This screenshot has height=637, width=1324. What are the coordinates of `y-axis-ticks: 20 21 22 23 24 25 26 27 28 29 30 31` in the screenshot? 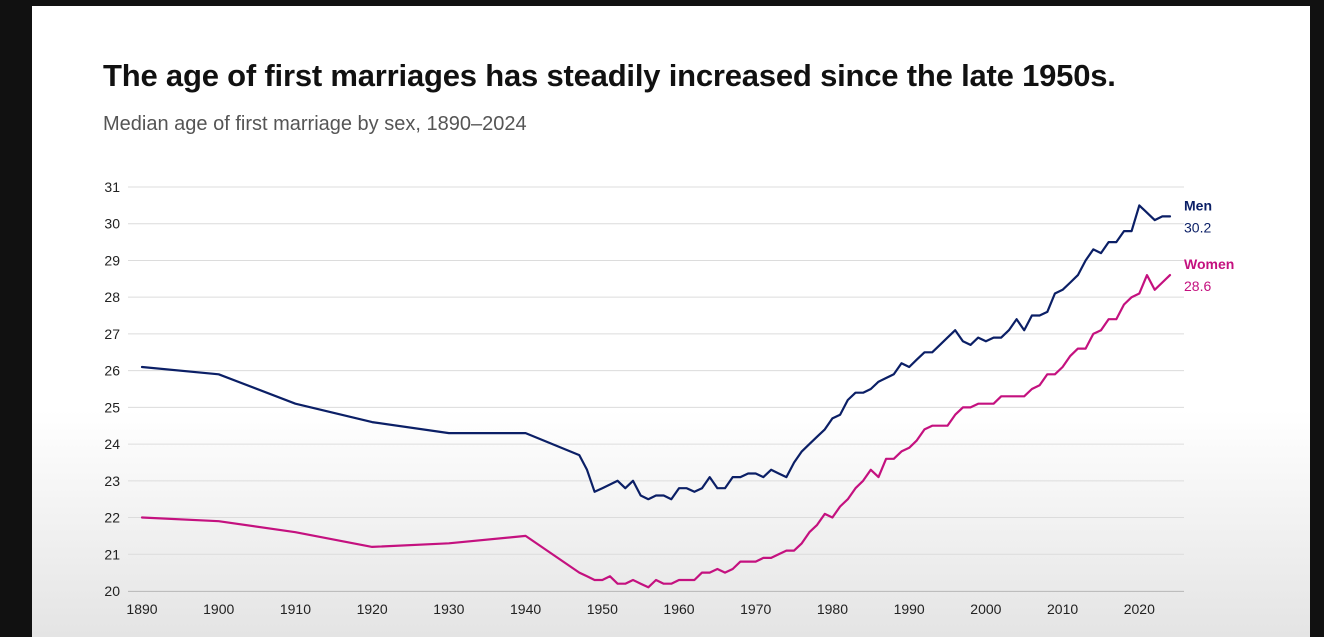 It's located at (112, 389).